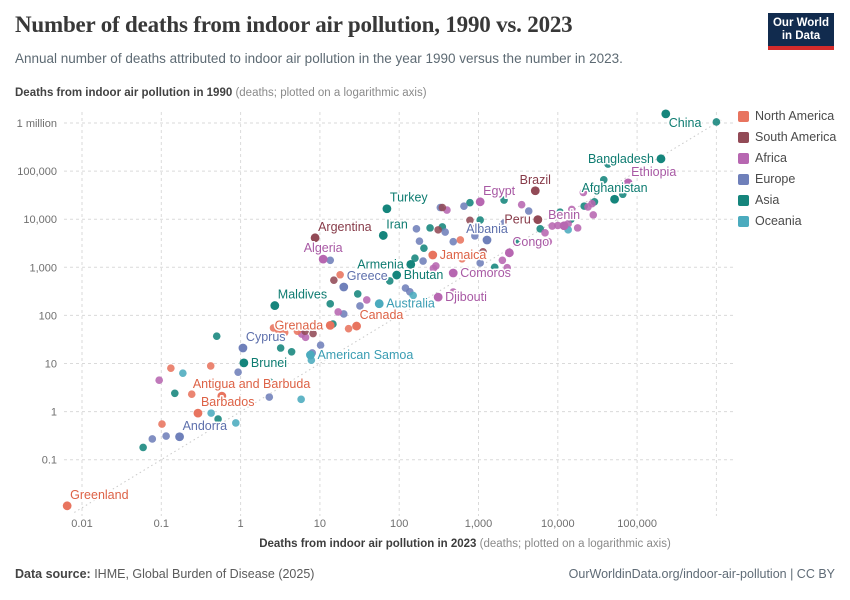 This screenshot has width=850, height=600. I want to click on legend-item-south-america: South America, so click(787, 137).